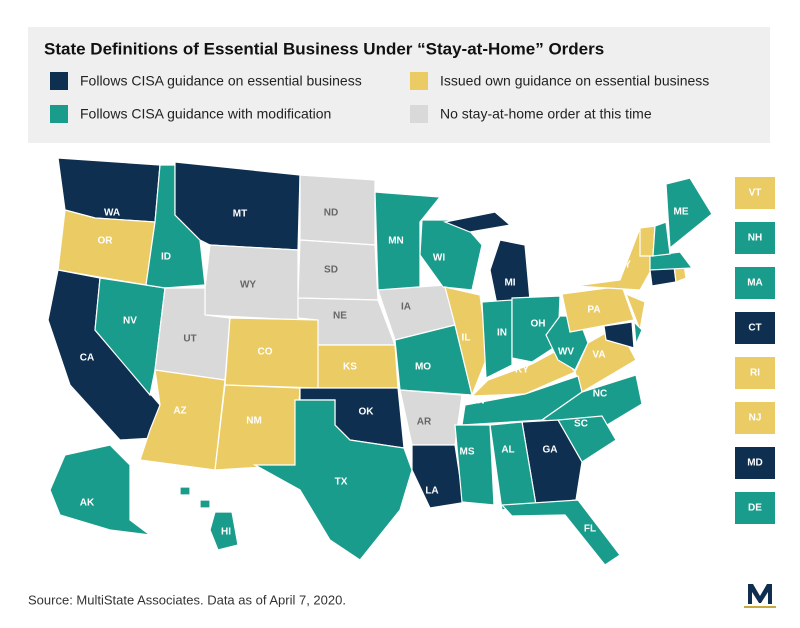 This screenshot has height=628, width=800. I want to click on state: NM, so click(257, 427).